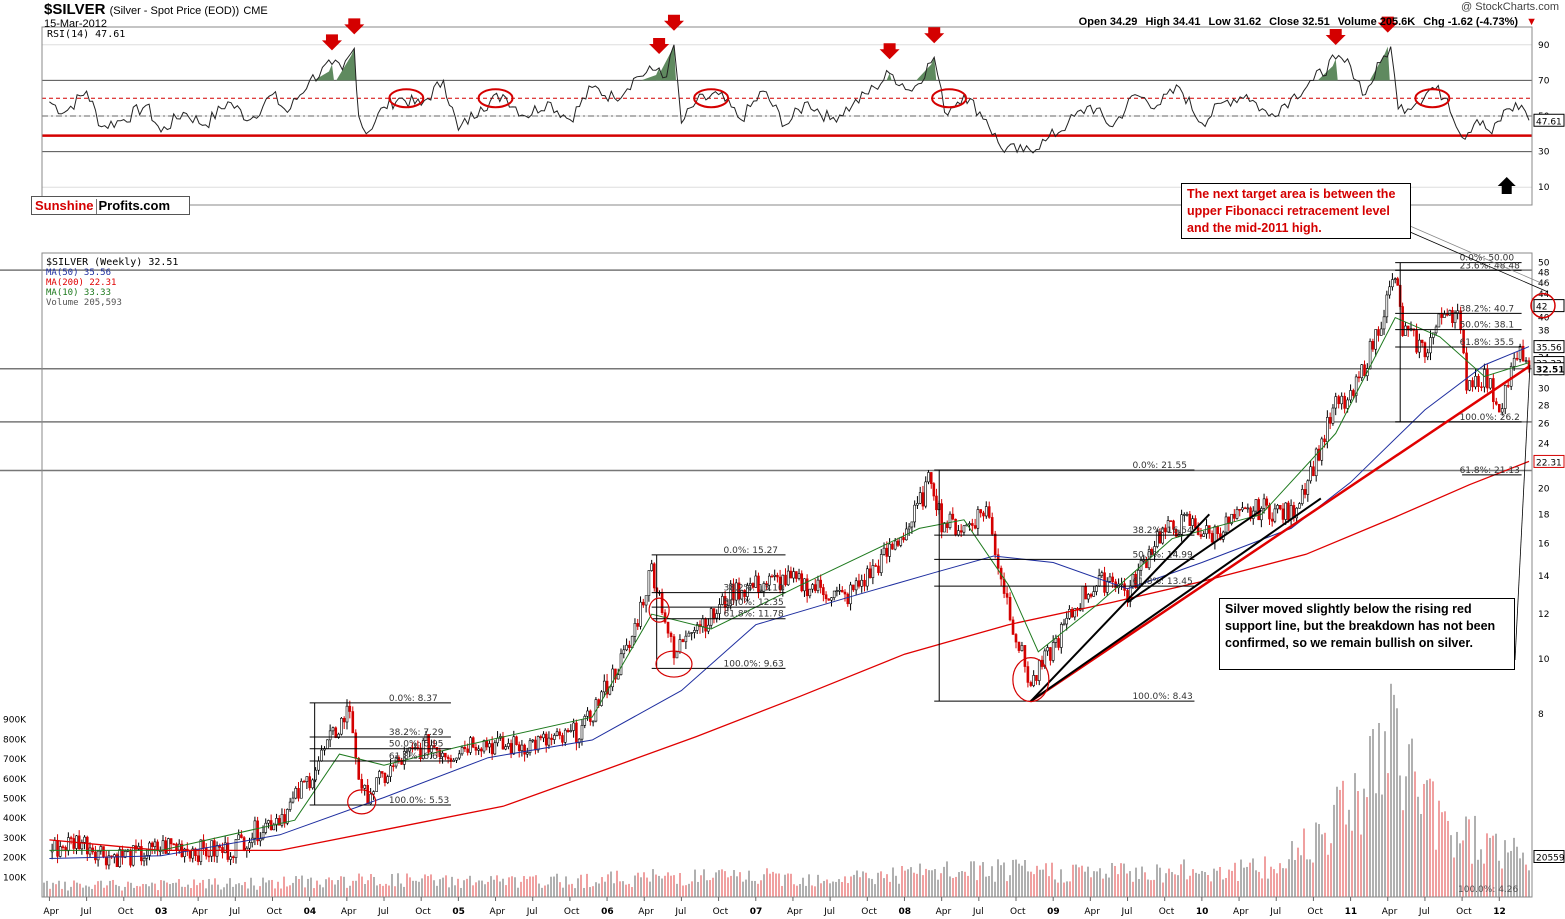  Describe the element at coordinates (1544, 81) in the screenshot. I see `rsi-tick-label: 70` at that location.